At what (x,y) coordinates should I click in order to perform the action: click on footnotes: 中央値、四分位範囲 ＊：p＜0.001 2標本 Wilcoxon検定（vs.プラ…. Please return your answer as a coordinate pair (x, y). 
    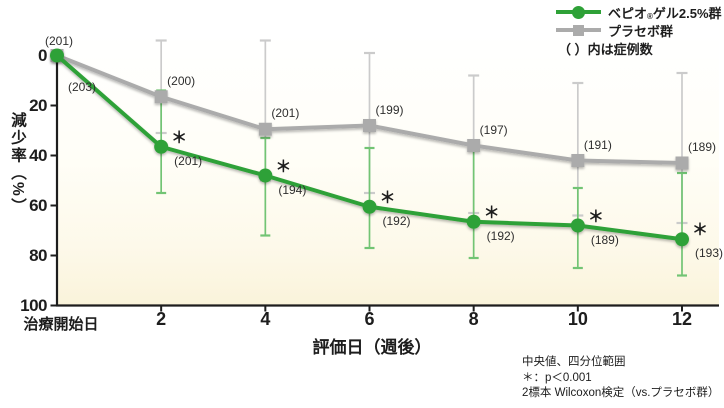
    Looking at the image, I should click on (620, 378).